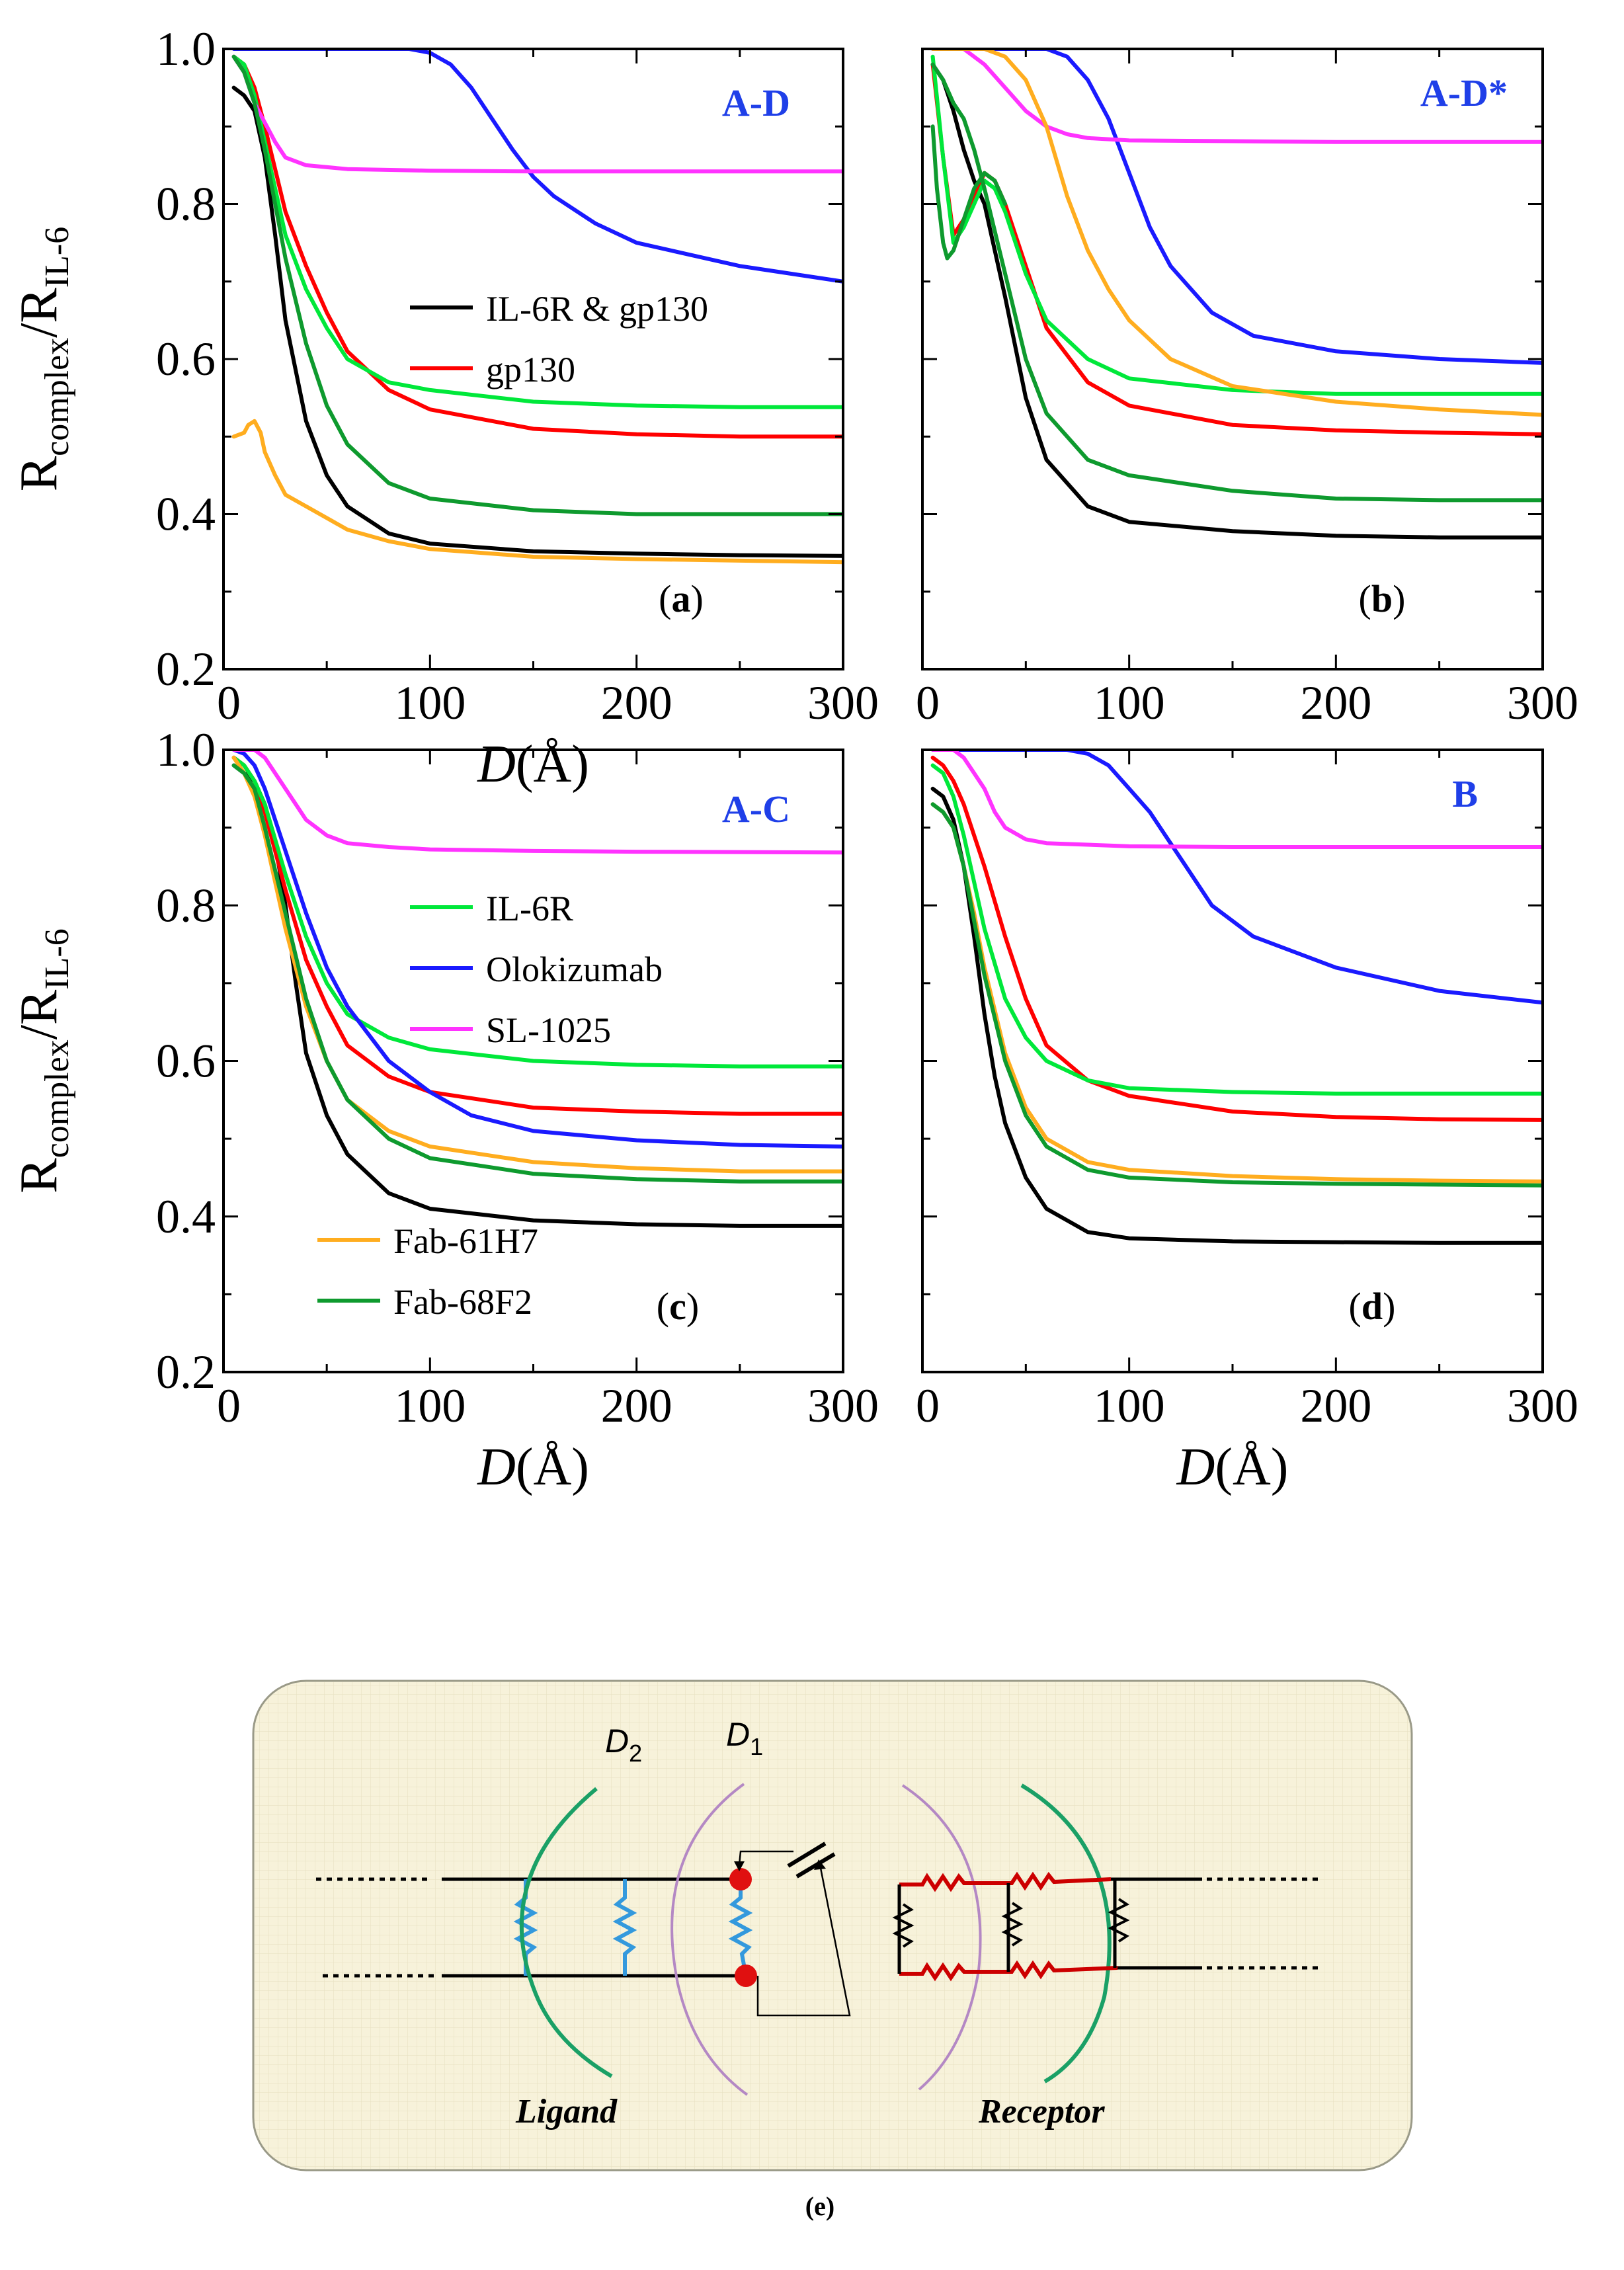  What do you see at coordinates (756, 102) in the screenshot?
I see `corner-label: A-D` at bounding box center [756, 102].